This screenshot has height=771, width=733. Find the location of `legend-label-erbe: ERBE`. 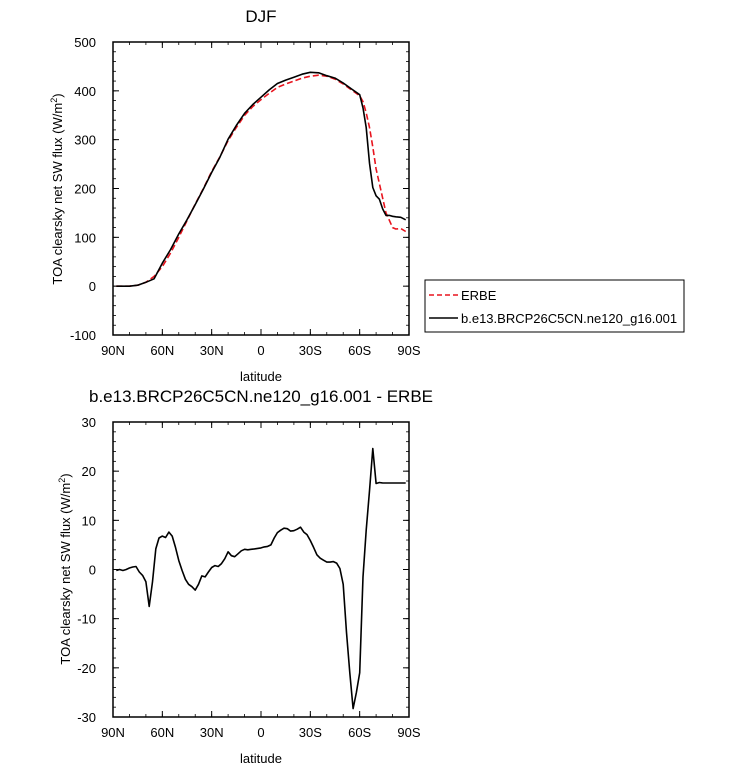

legend-label-erbe: ERBE is located at coordinates (479, 295).